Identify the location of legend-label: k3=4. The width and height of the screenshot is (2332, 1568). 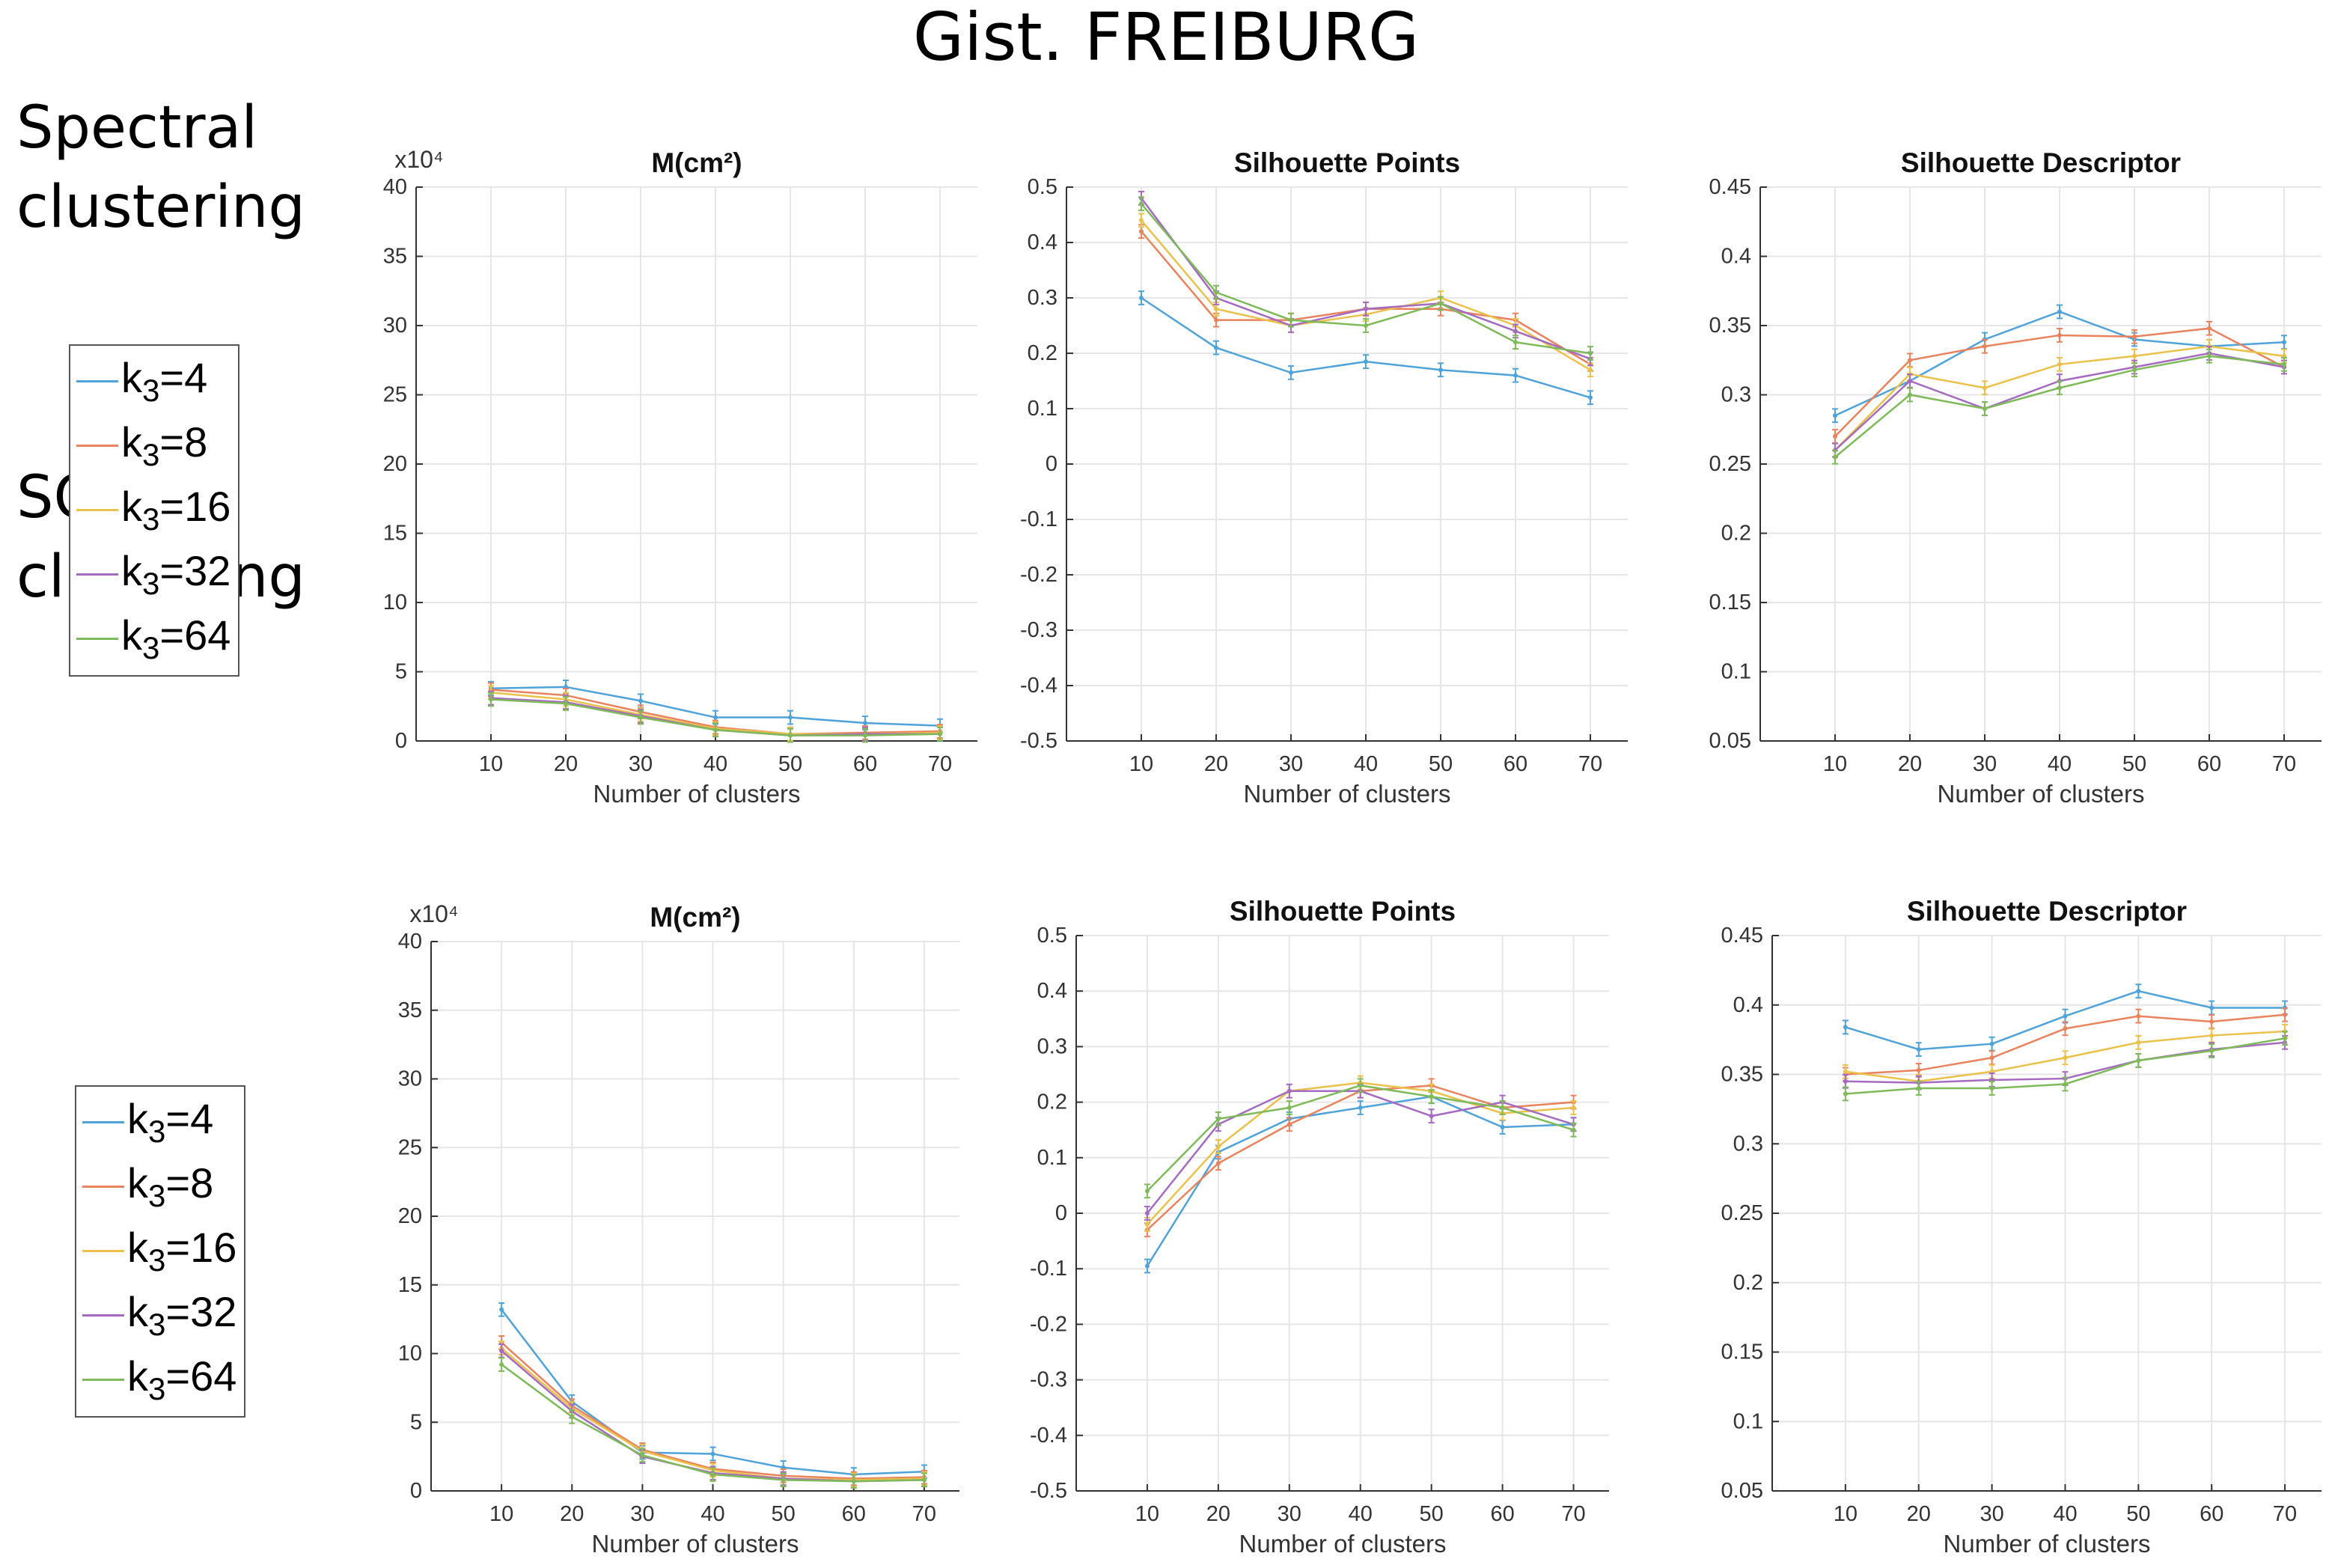
(170, 1122).